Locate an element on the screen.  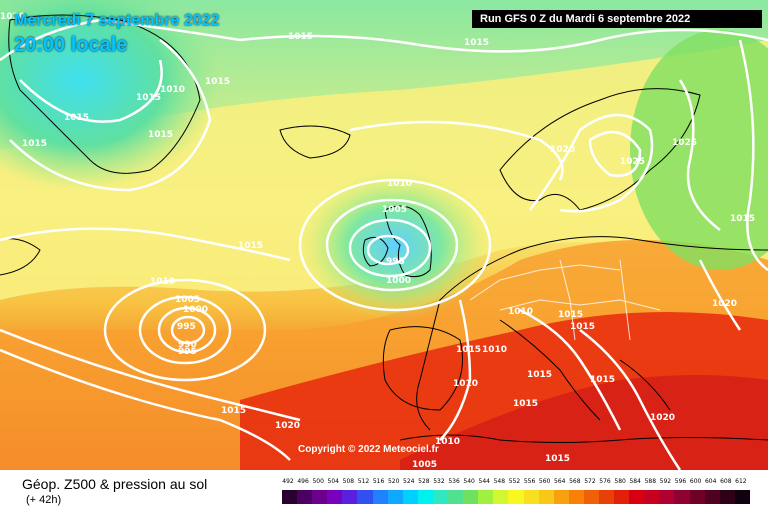
scandinavia-coast is located at coordinates (600, 149).